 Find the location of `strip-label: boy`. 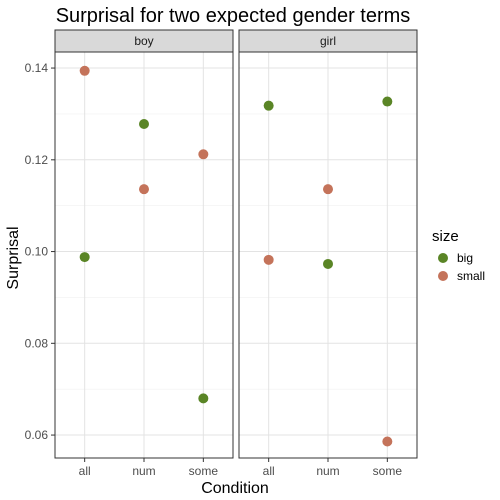

strip-label: boy is located at coordinates (143, 41).